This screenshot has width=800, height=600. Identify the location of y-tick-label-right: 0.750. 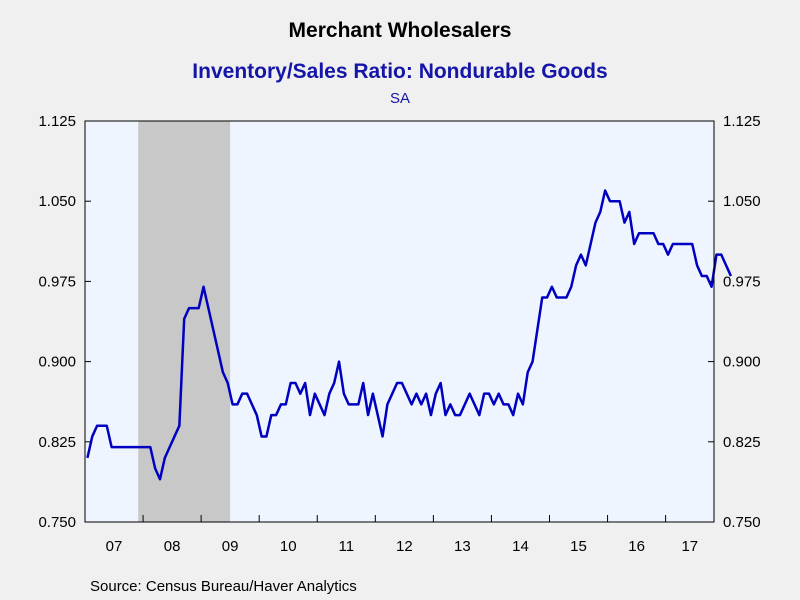
(742, 522).